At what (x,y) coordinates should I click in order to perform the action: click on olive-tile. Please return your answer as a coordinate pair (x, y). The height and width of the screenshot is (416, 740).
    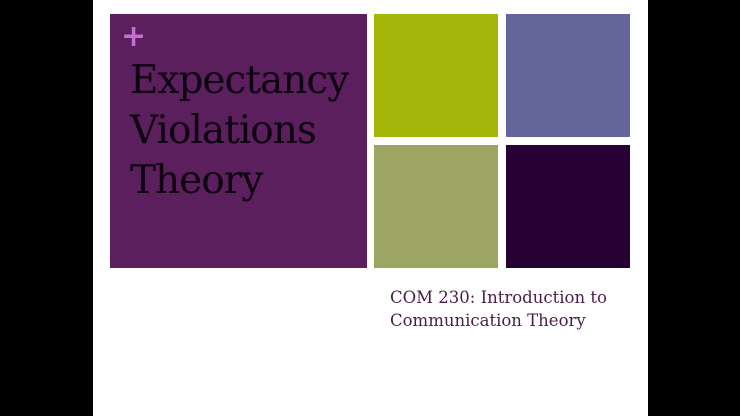
    Looking at the image, I should click on (436, 206).